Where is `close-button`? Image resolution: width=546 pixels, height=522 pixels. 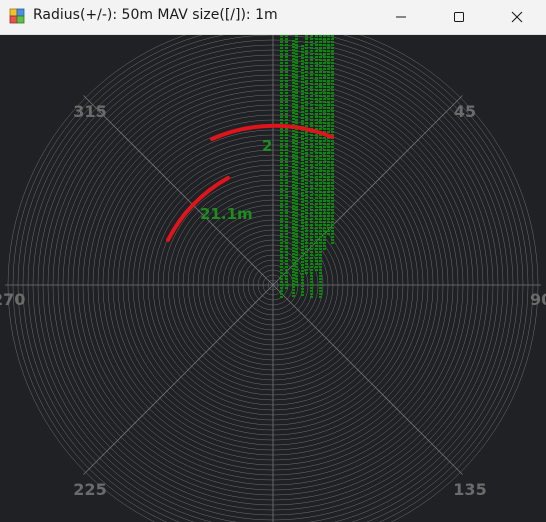
close-button is located at coordinates (517, 17).